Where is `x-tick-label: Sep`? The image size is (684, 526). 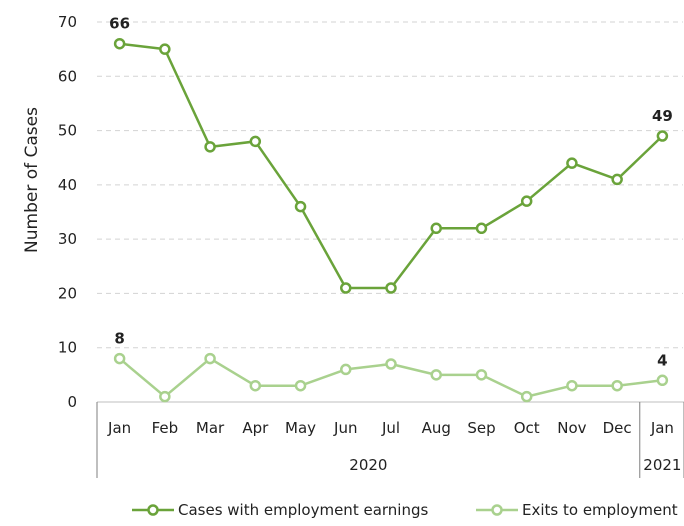
x-tick-label: Sep is located at coordinates (481, 428).